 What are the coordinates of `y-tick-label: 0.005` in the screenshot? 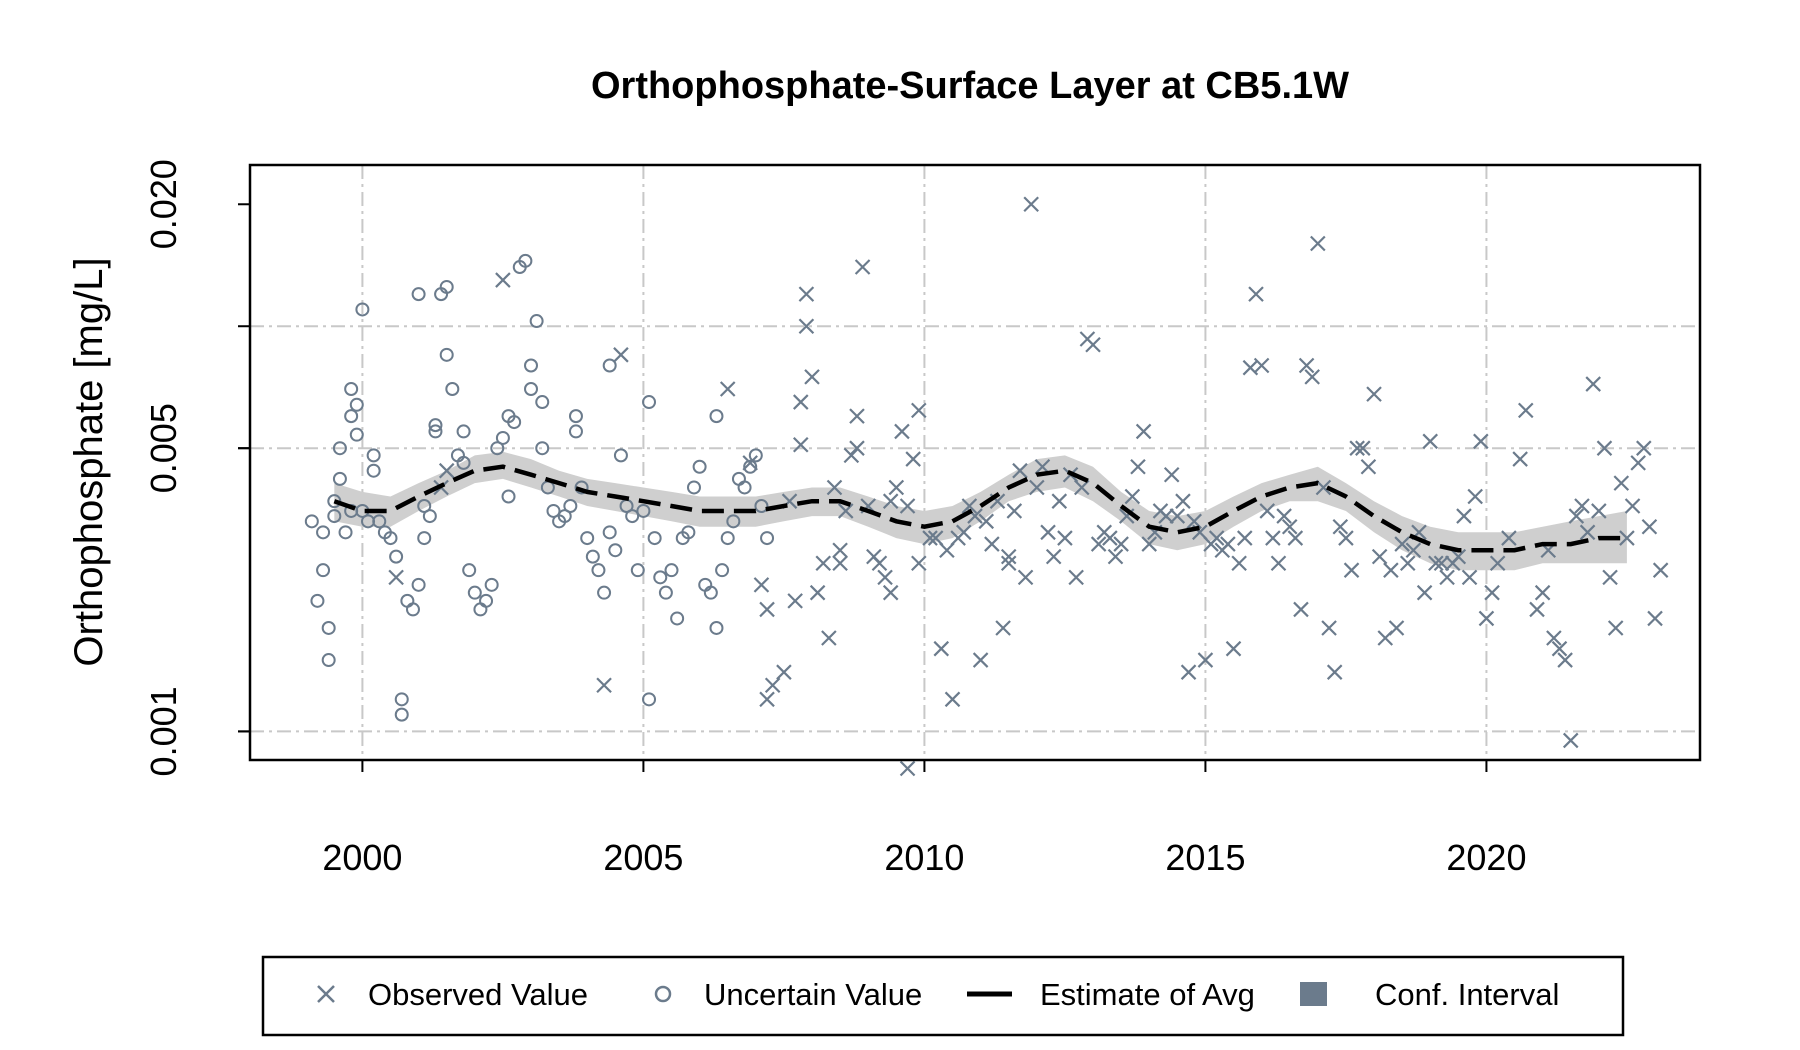 It's located at (163, 448).